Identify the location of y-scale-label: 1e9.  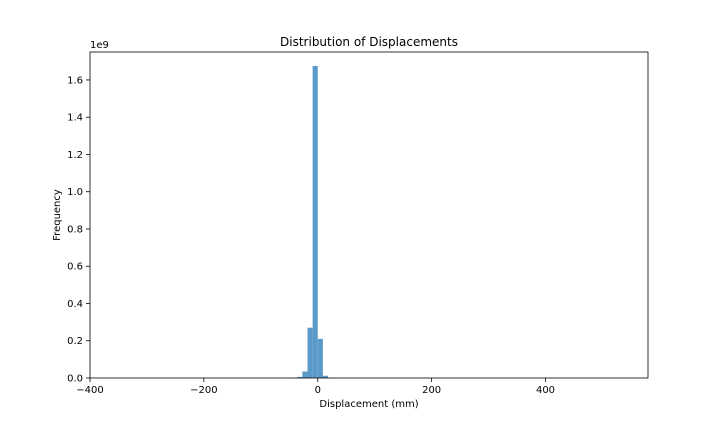
(99, 45).